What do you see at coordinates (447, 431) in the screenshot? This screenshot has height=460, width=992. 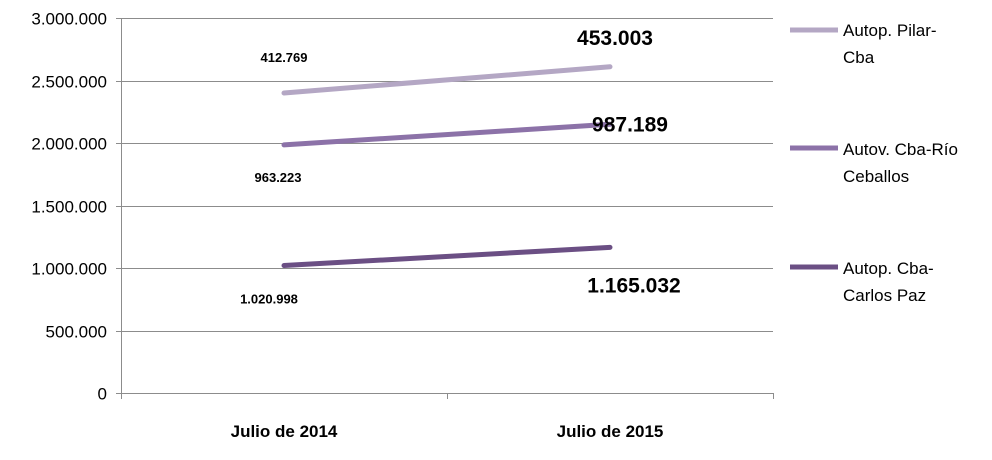 I see `x-axis-tick-labels: Julio de 2014 Julio de 2015` at bounding box center [447, 431].